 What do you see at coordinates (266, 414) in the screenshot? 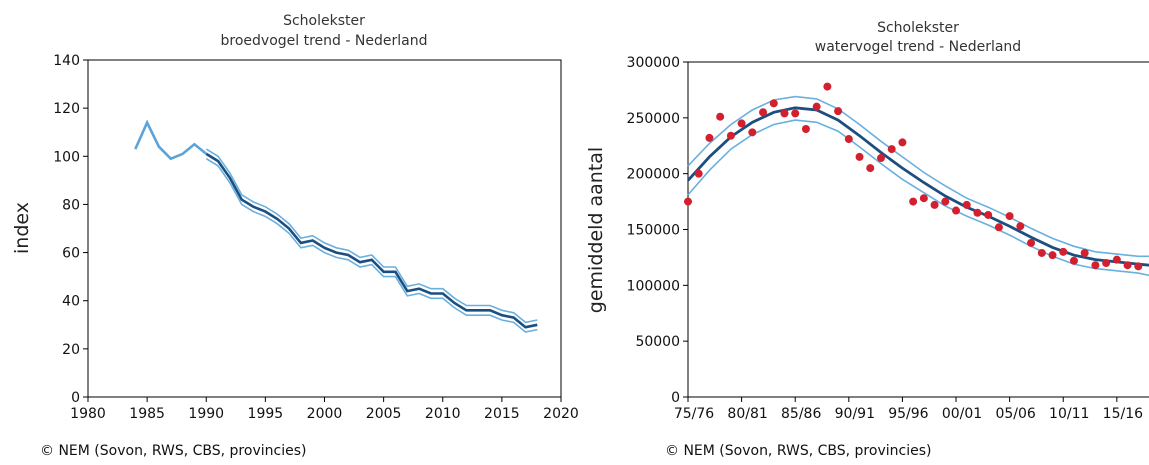
I see `x-tick-label: 1995` at bounding box center [266, 414].